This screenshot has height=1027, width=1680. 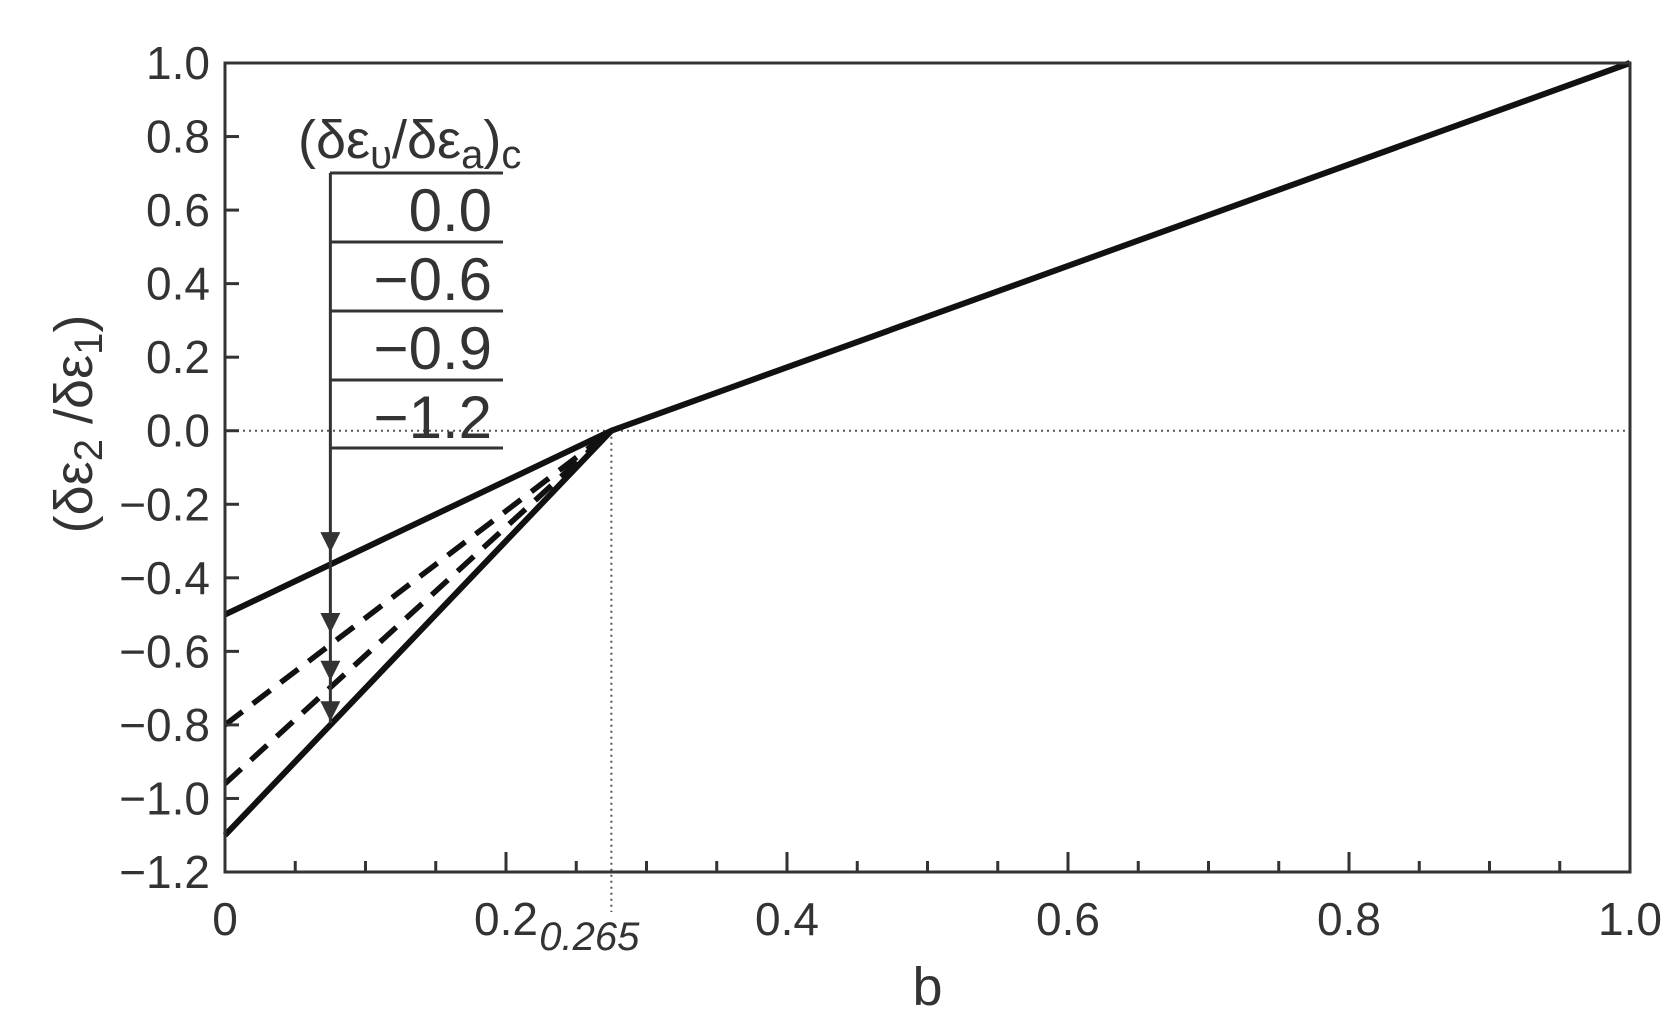 What do you see at coordinates (178, 431) in the screenshot?
I see `y-tick-label: 0.0` at bounding box center [178, 431].